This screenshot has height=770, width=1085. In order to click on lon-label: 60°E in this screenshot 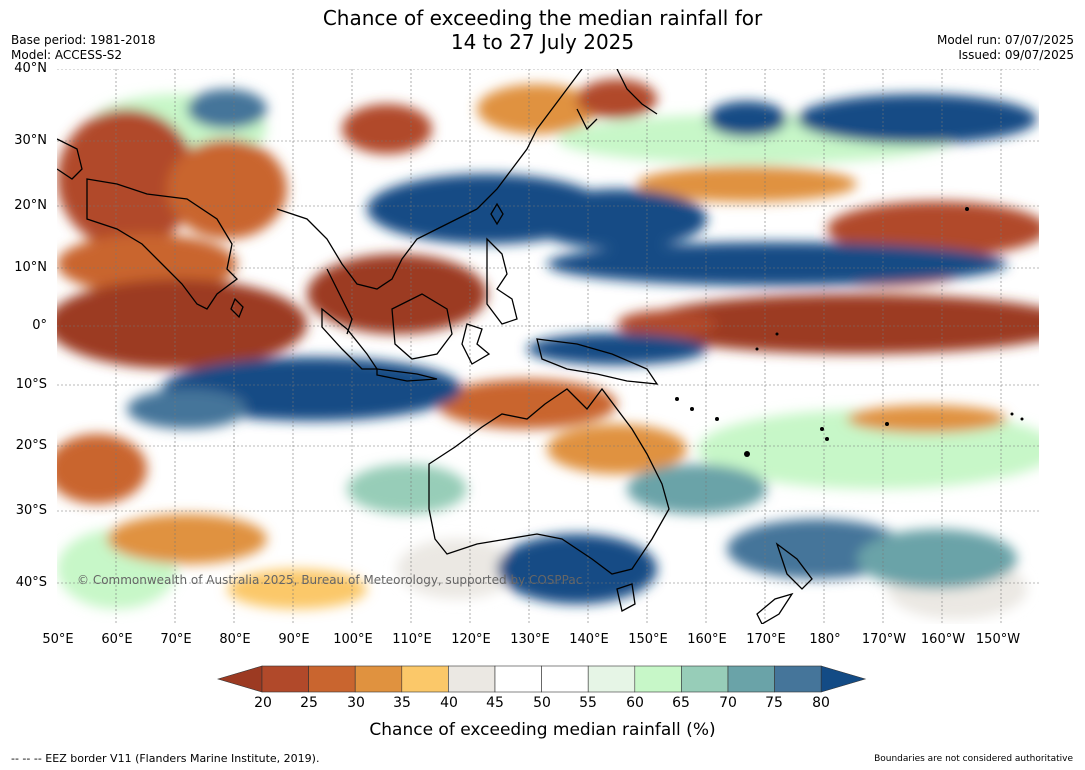, I will do `click(117, 639)`.